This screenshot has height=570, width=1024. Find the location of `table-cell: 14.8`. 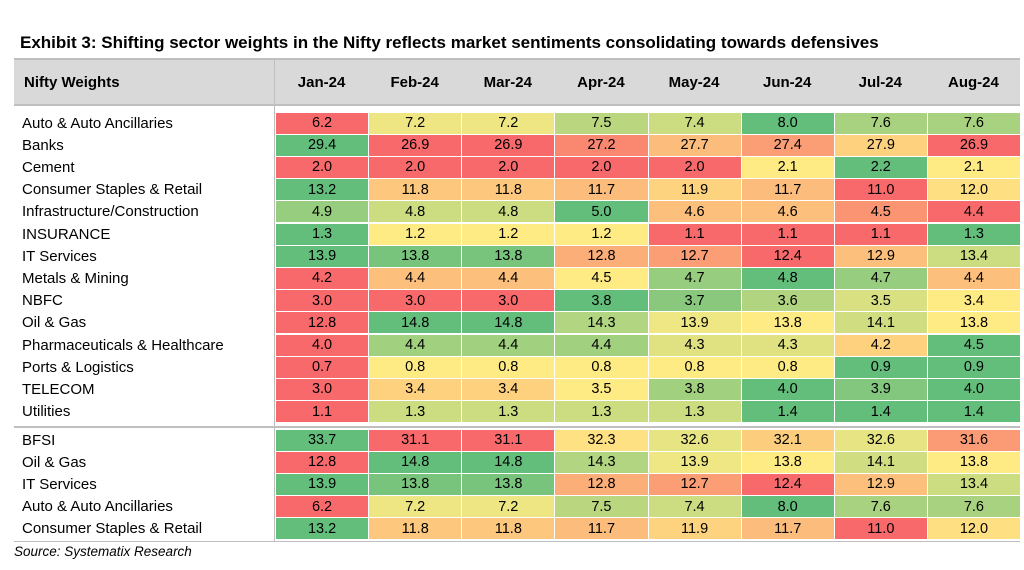

table-cell: 14.8 is located at coordinates (508, 462).